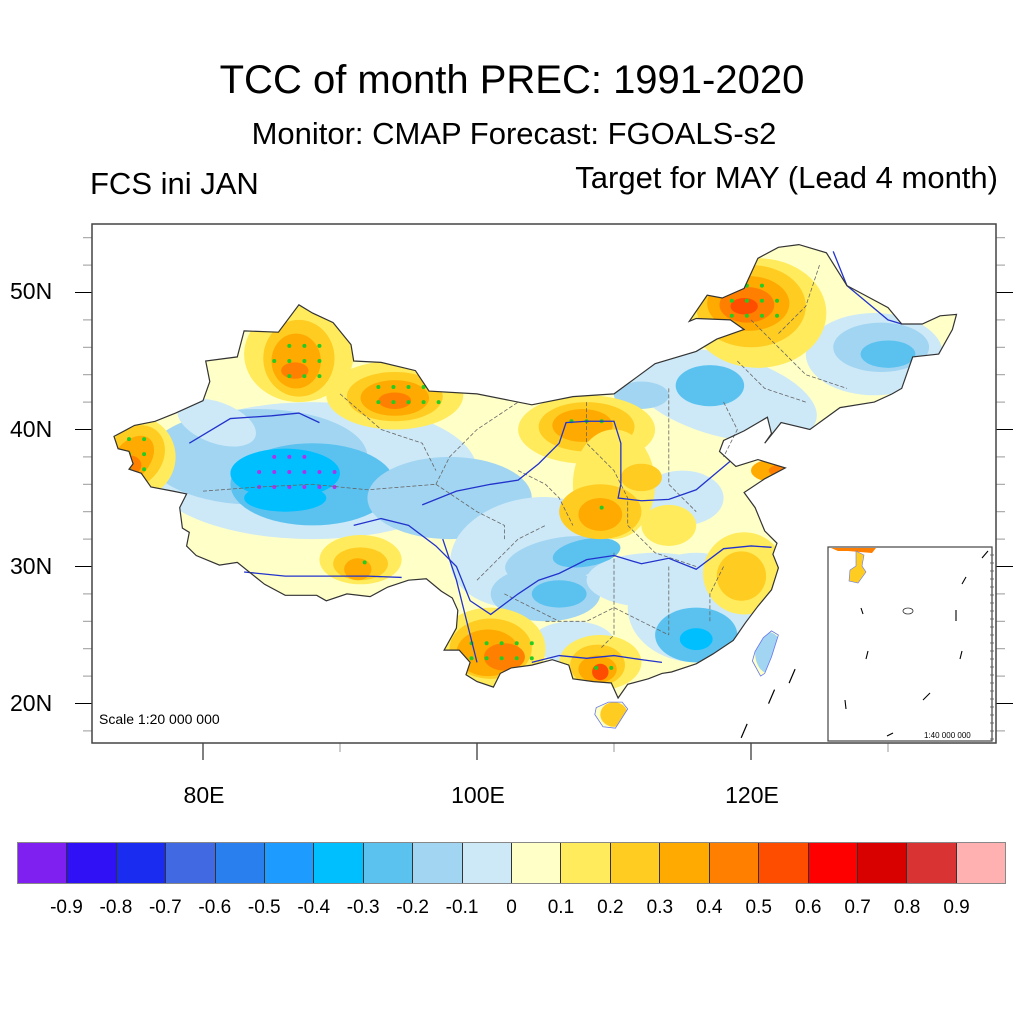 Image resolution: width=1024 pixels, height=1024 pixels. I want to click on colorbar-label: -0.7, so click(165, 907).